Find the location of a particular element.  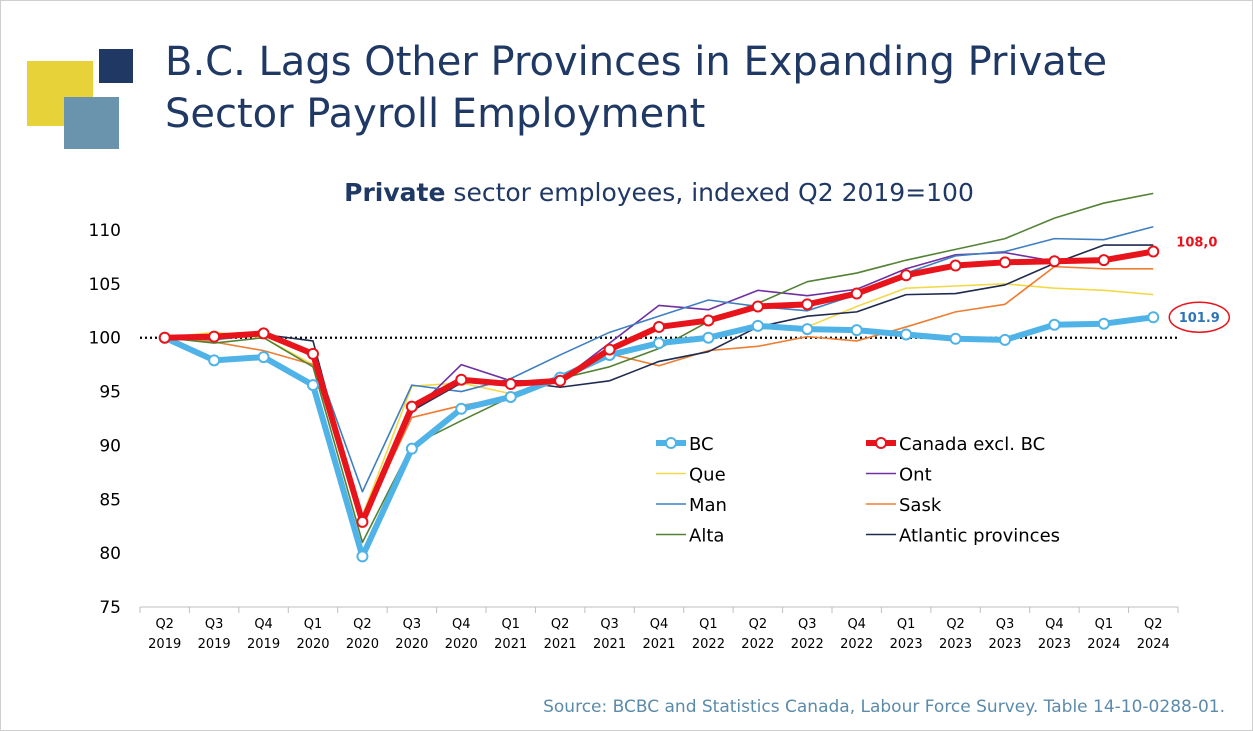

legend-label: Sask is located at coordinates (920, 505).